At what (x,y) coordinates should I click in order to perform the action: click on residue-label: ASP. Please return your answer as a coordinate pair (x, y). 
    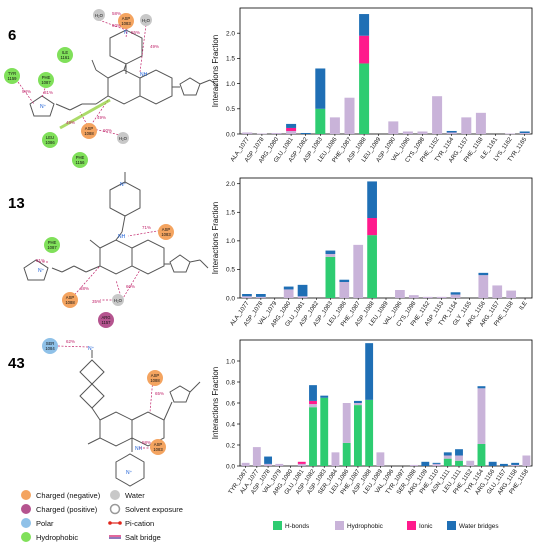
    Looking at the image, I should click on (126, 18).